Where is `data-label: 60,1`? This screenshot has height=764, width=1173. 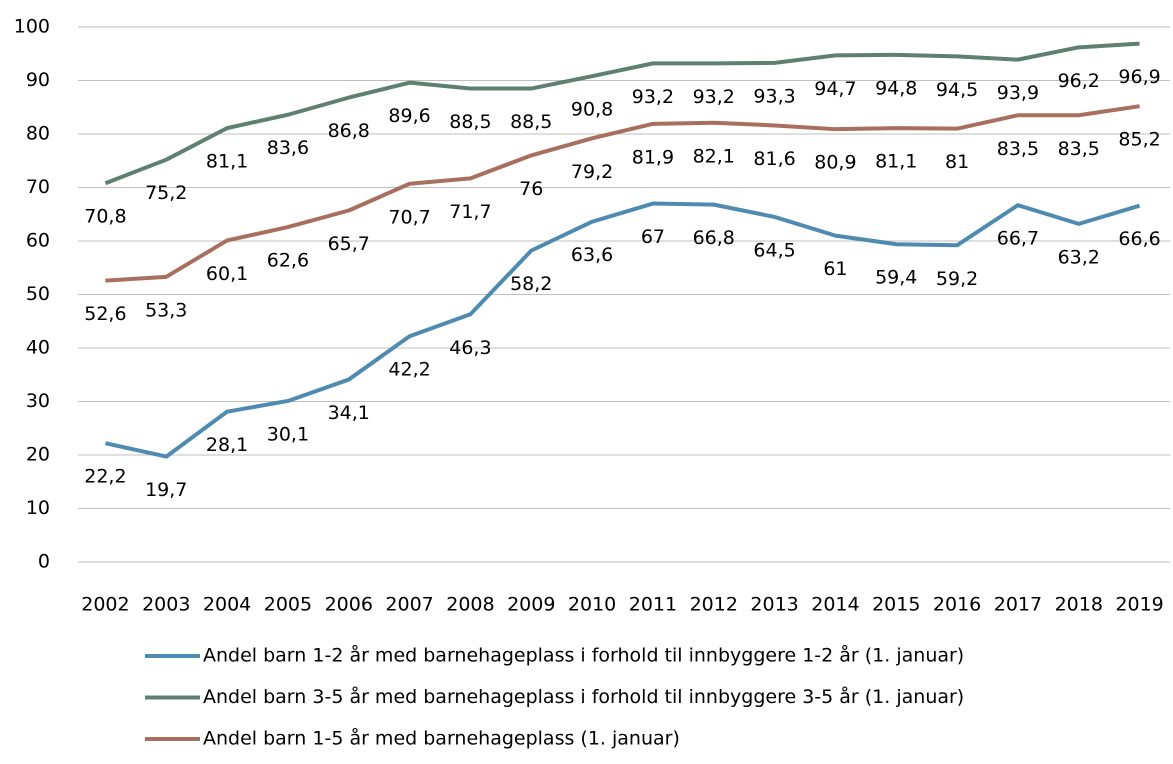
data-label: 60,1 is located at coordinates (227, 274).